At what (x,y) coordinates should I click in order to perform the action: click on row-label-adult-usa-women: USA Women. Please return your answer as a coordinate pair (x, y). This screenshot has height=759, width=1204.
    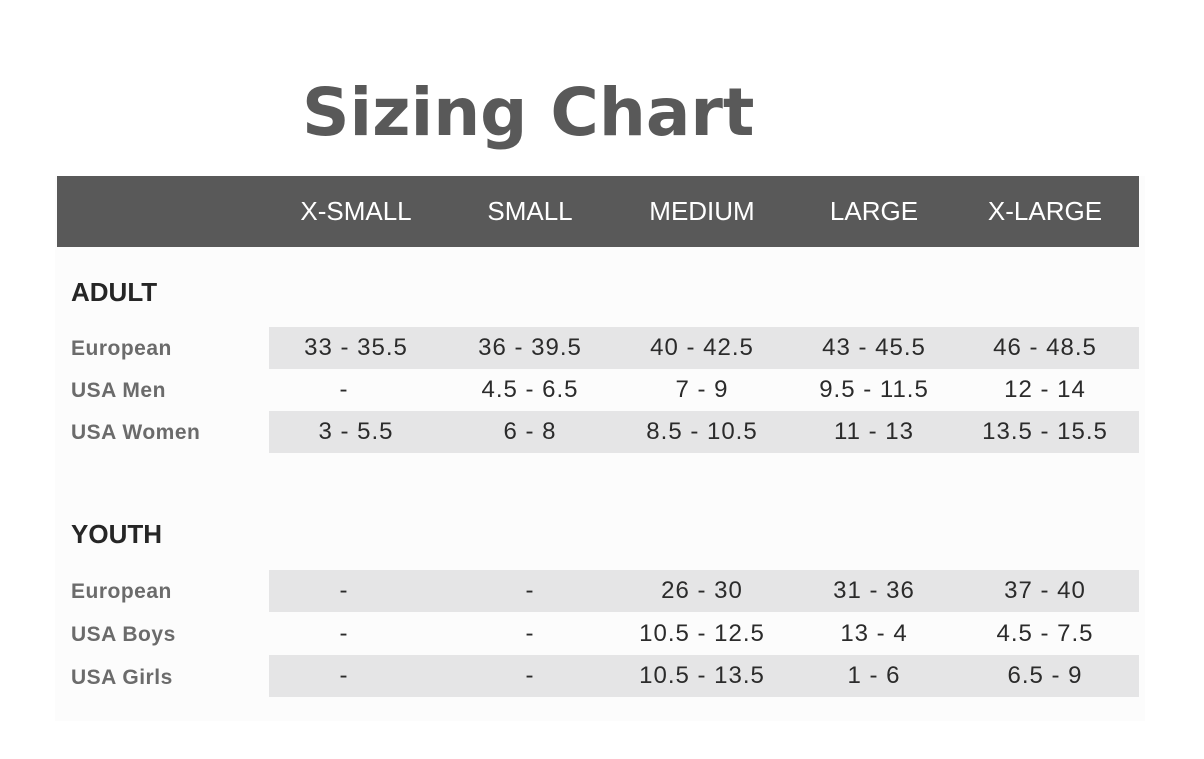
    Looking at the image, I should click on (136, 432).